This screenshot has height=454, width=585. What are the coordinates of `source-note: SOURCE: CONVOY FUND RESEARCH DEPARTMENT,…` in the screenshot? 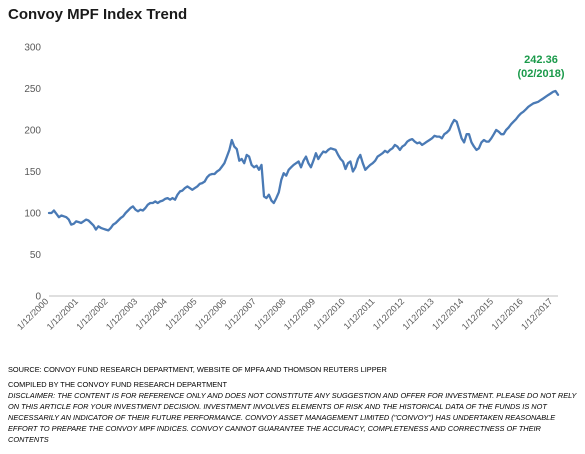 It's located at (197, 369).